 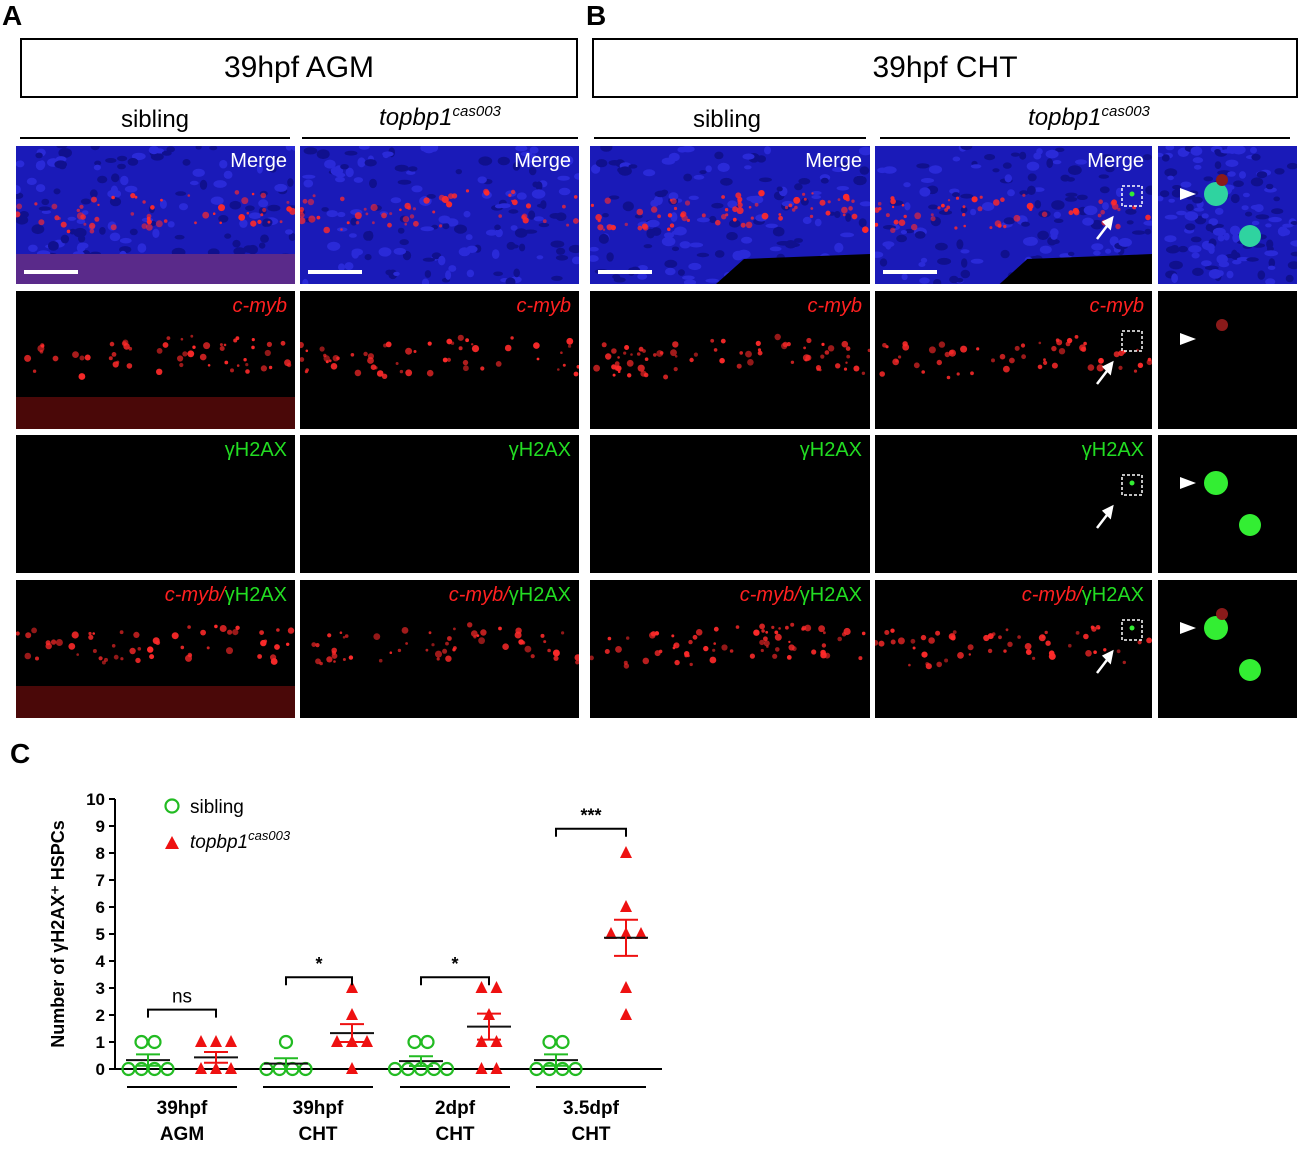 What do you see at coordinates (590, 1134) in the screenshot?
I see `group-label: CHT` at bounding box center [590, 1134].